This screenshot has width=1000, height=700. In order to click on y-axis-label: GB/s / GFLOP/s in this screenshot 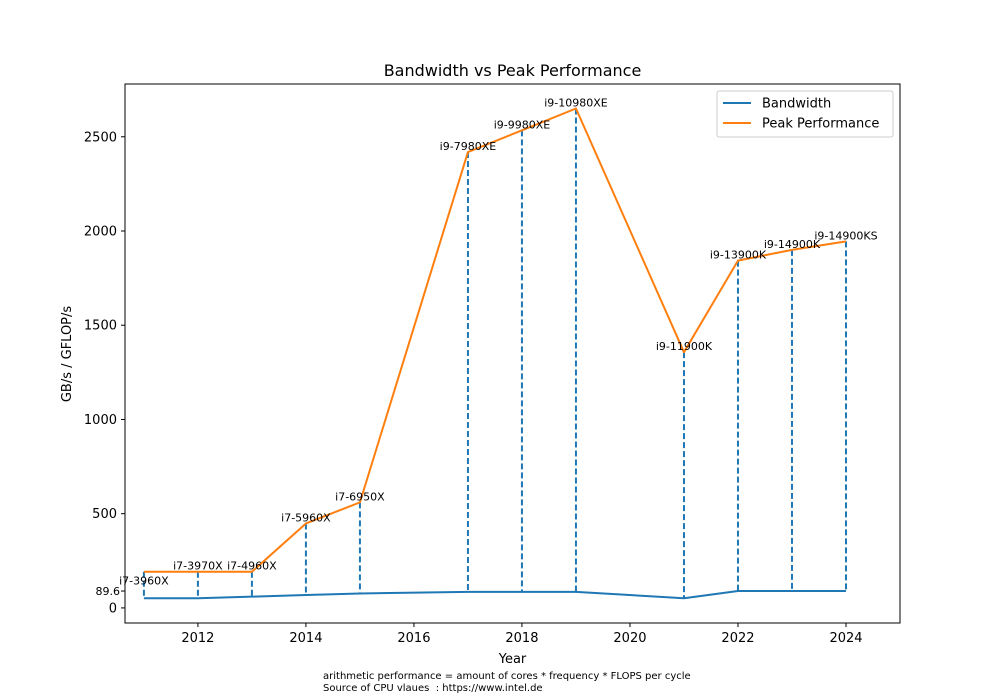, I will do `click(67, 354)`.